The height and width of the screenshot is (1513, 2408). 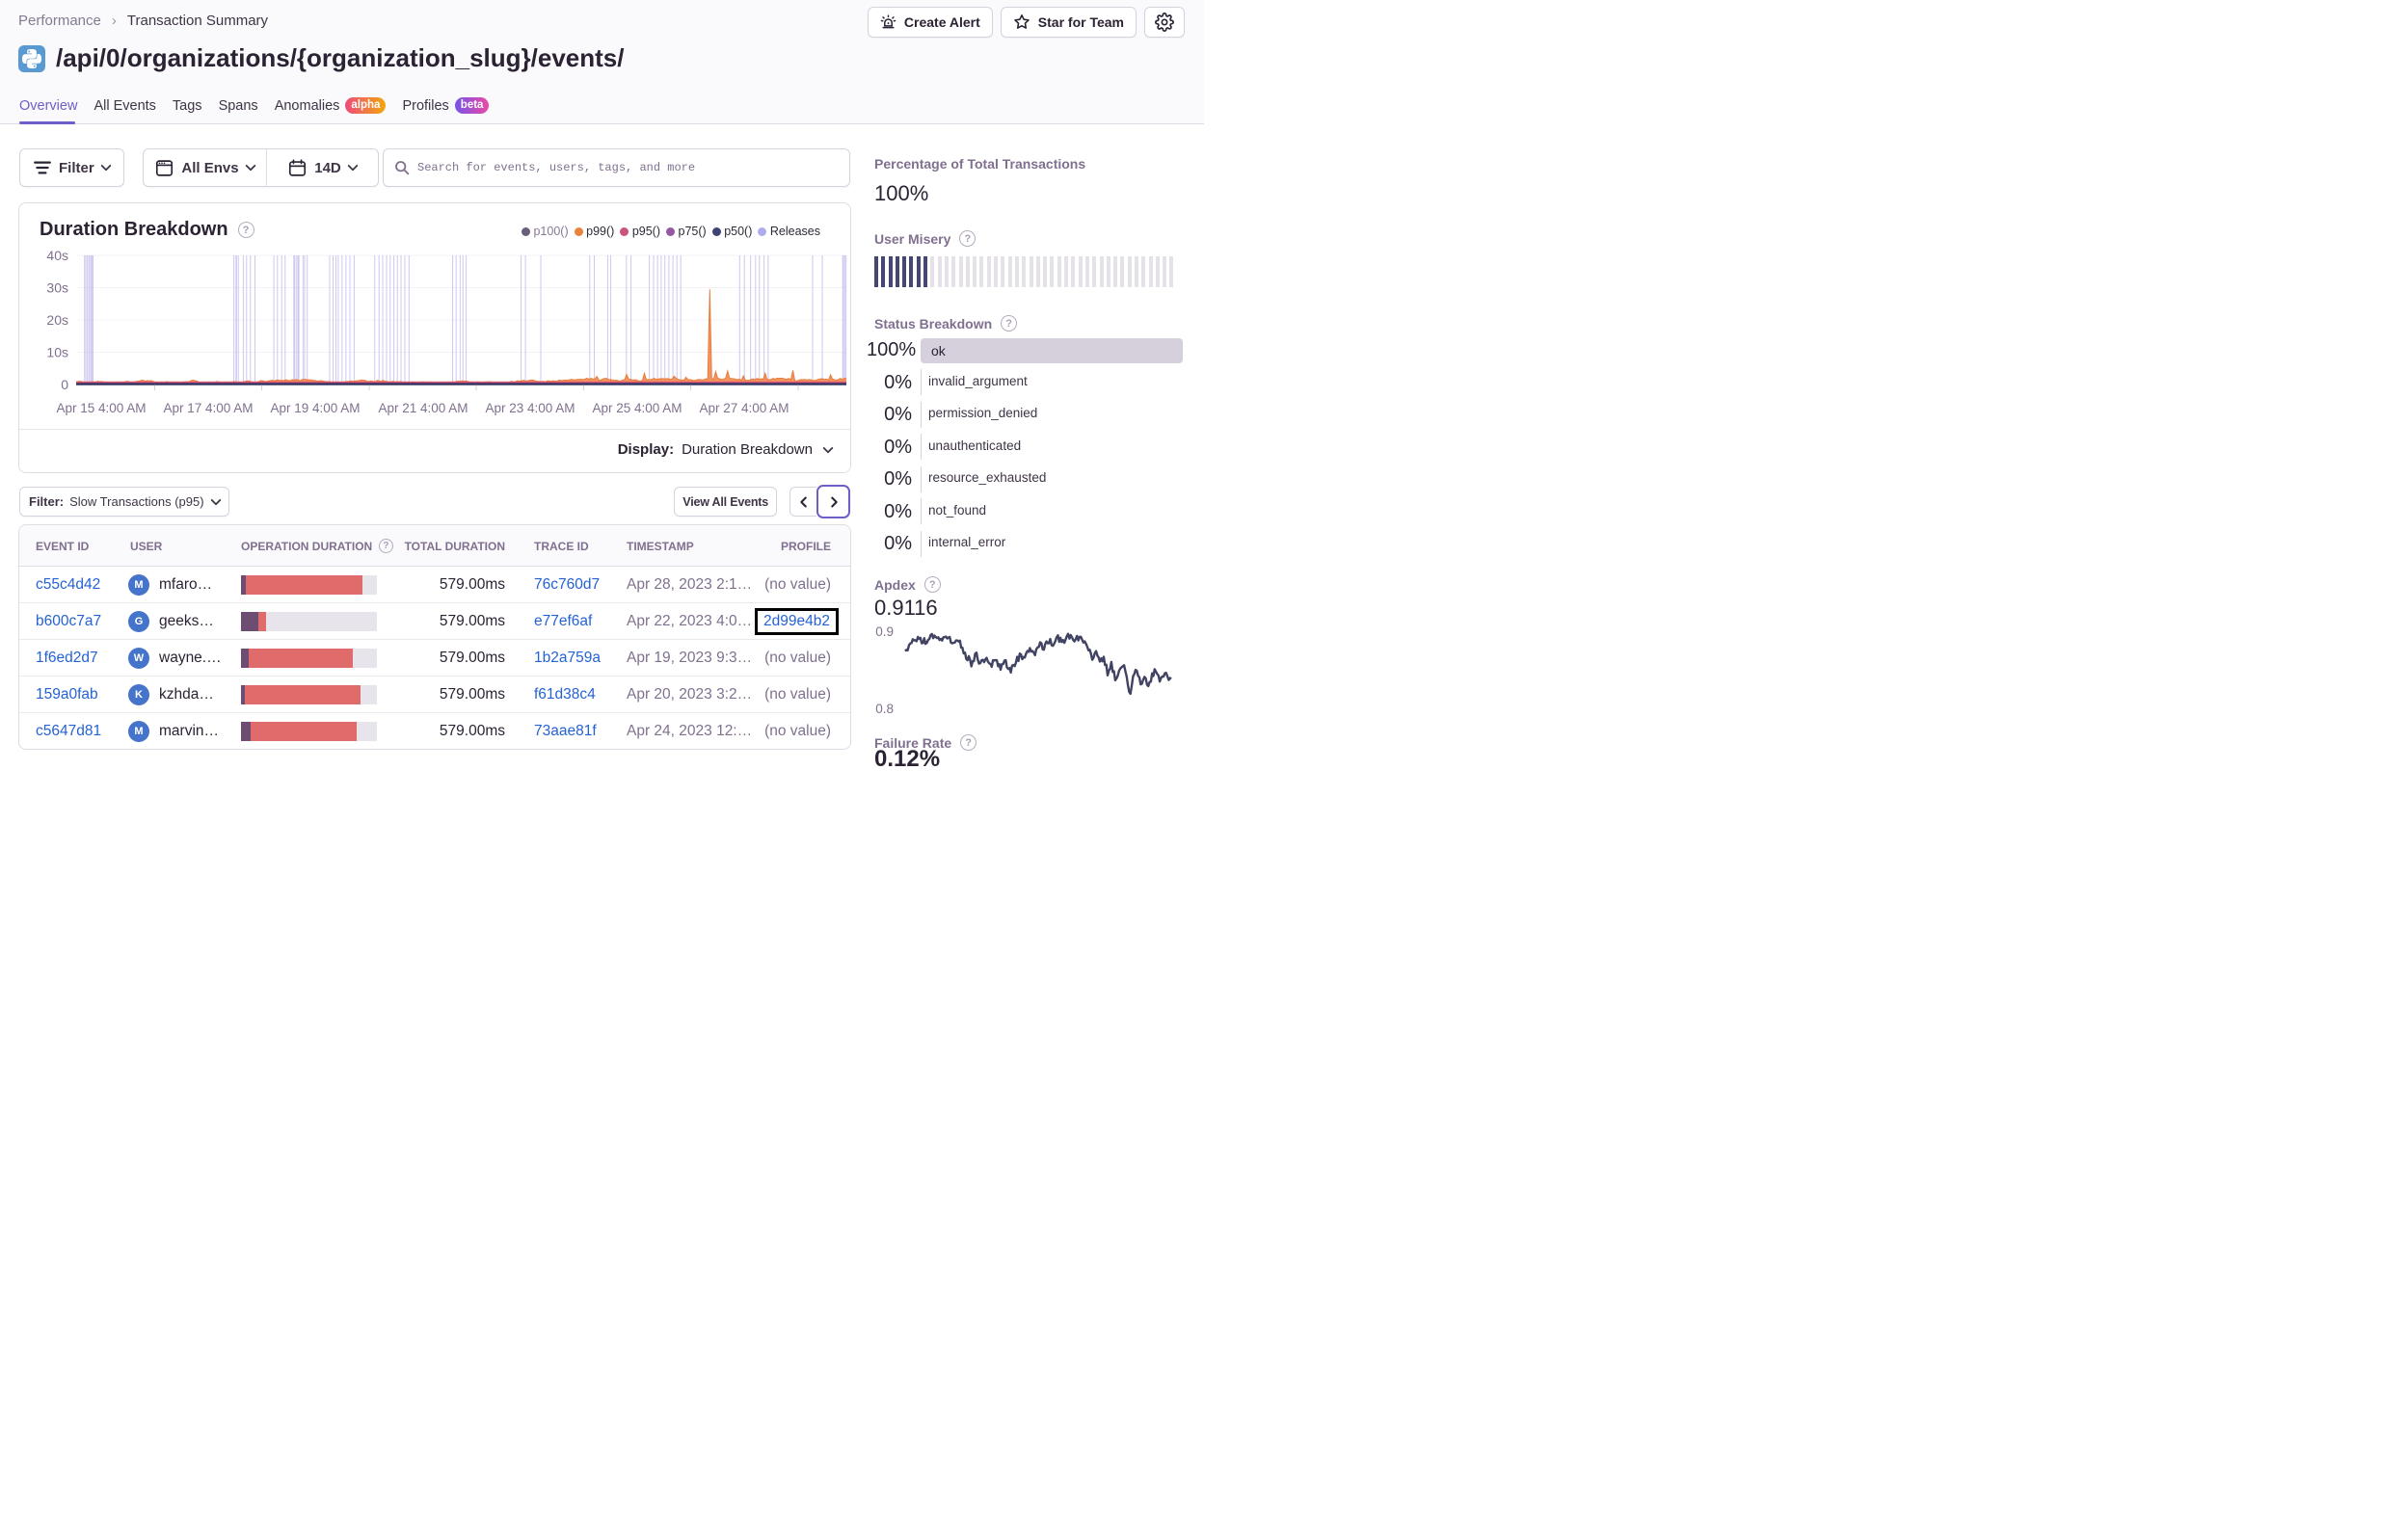 What do you see at coordinates (57, 320) in the screenshot?
I see `svg-text: 20s` at bounding box center [57, 320].